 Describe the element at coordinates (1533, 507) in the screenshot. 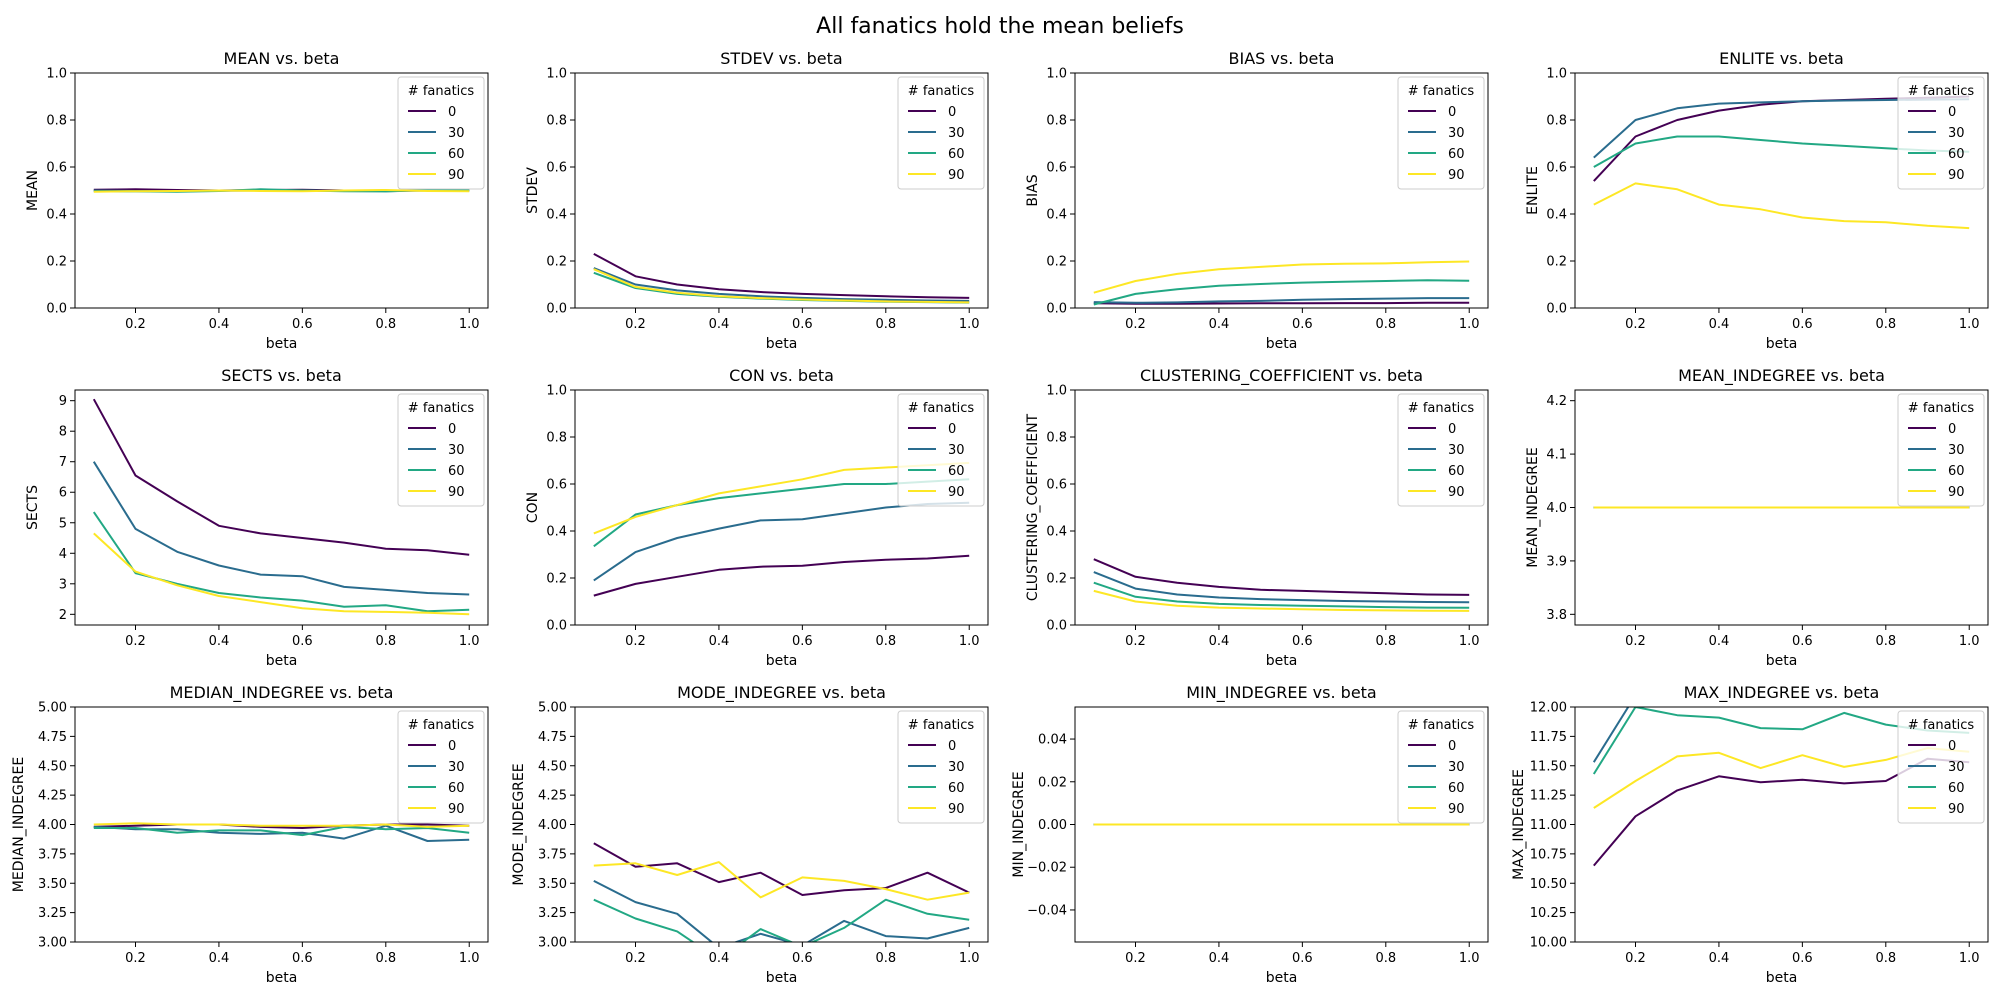

I see `y-axis-label: MEAN_INDEGREE` at that location.